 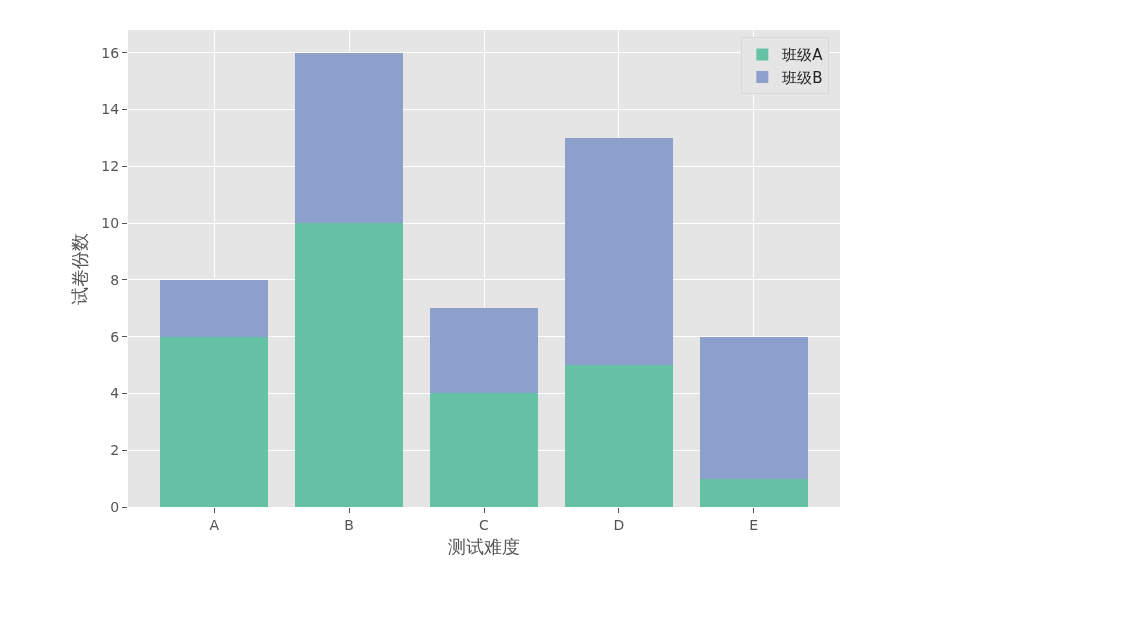 I want to click on legend-label: 班级B, so click(x=802, y=77).